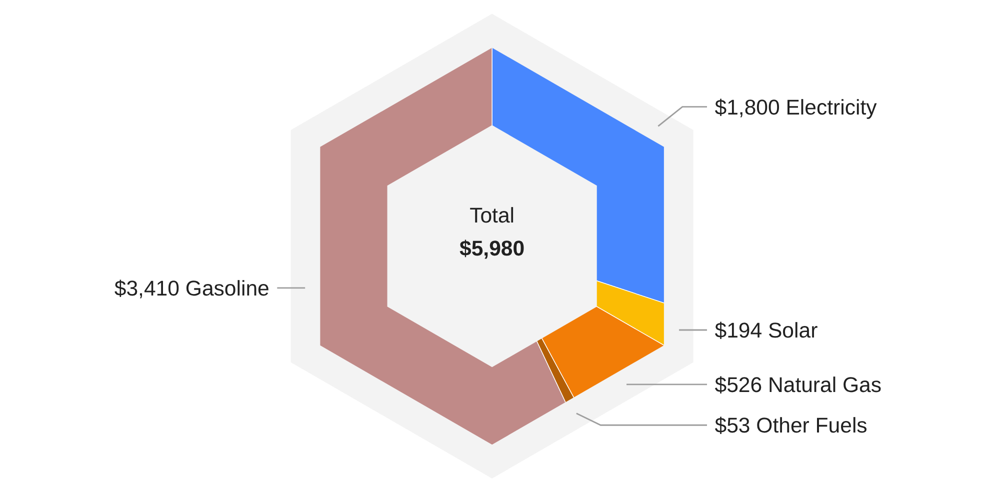 This screenshot has height=502, width=988. I want to click on slice-label: $53 Other Fuels, so click(791, 426).